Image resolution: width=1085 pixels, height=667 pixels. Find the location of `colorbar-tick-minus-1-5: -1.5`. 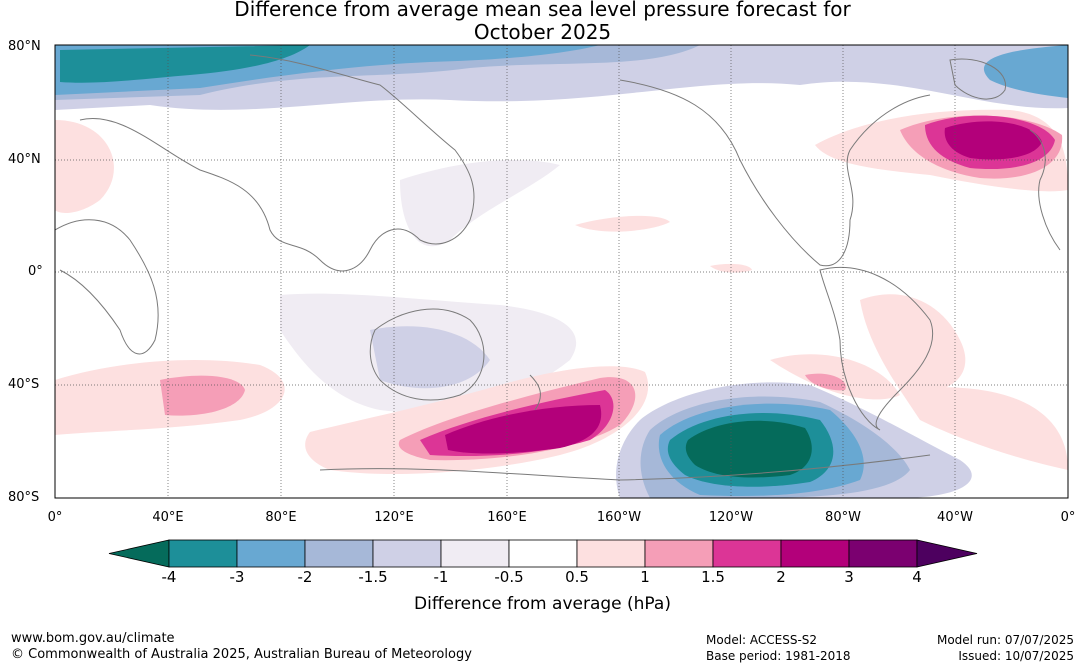

colorbar-tick-minus-1-5: -1.5 is located at coordinates (373, 577).